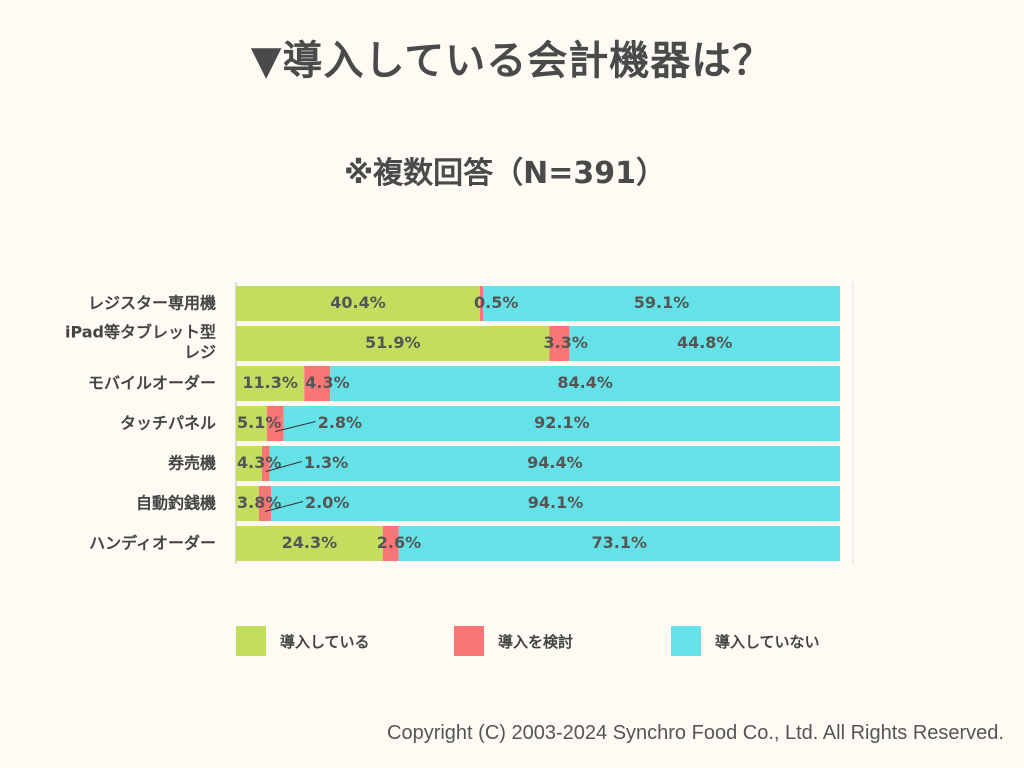 The height and width of the screenshot is (768, 1024). I want to click on category-label-6: ハンディオーダー, so click(152, 542).